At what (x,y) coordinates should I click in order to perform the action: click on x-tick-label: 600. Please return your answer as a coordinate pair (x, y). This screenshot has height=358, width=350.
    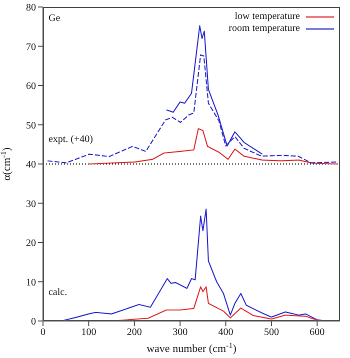
    Looking at the image, I should click on (317, 332).